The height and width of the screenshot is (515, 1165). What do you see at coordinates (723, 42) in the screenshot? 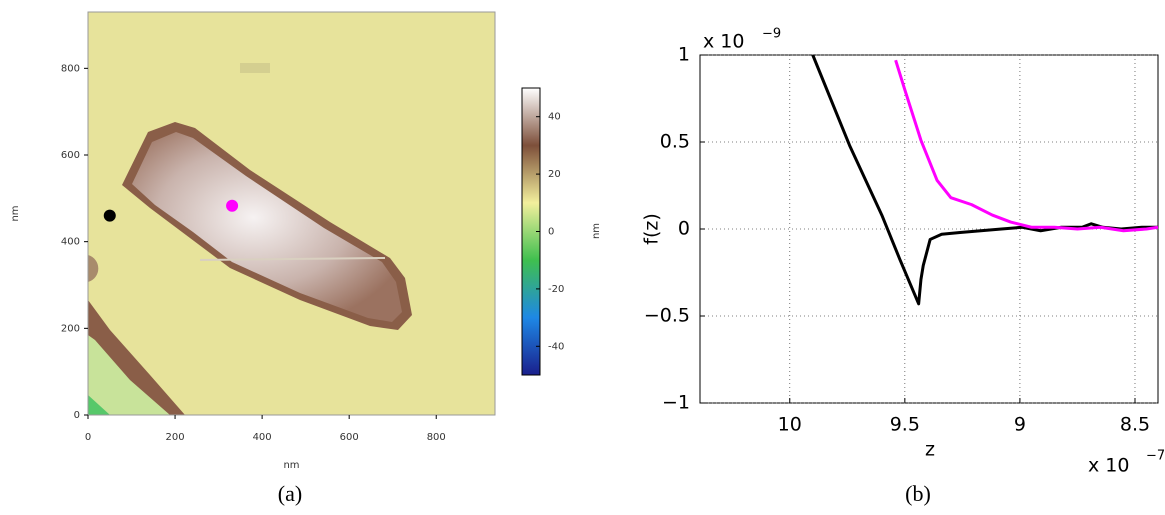
I see `y-multiplier: x 10` at bounding box center [723, 42].